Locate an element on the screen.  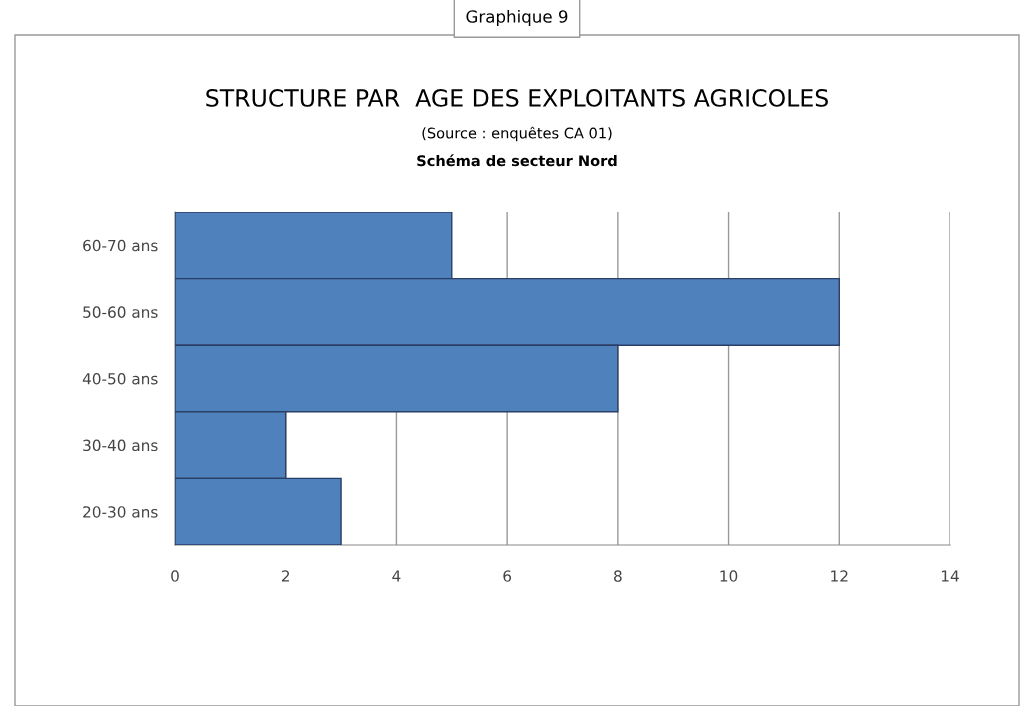
y-tick-label: 30-40 ans is located at coordinates (120, 445).